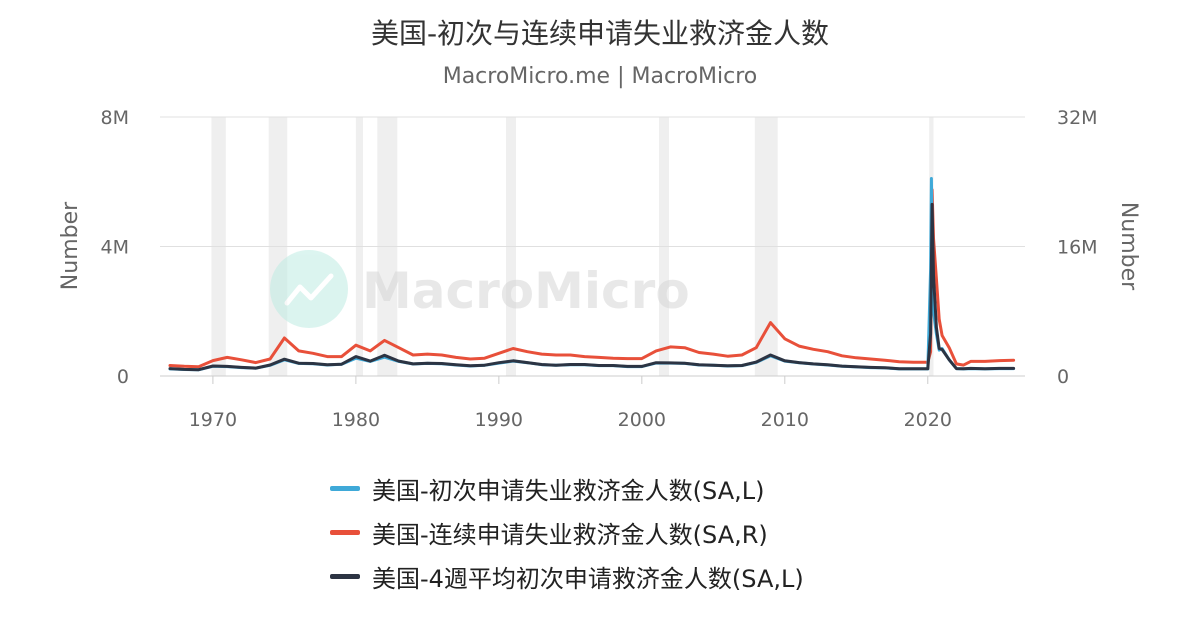  I want to click on y-right-tick-label: 32M, so click(1077, 118).